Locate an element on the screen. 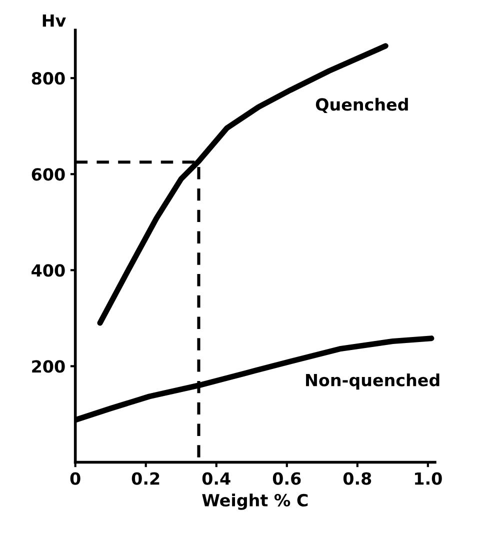  x-axis-title: Weight % C is located at coordinates (255, 502).